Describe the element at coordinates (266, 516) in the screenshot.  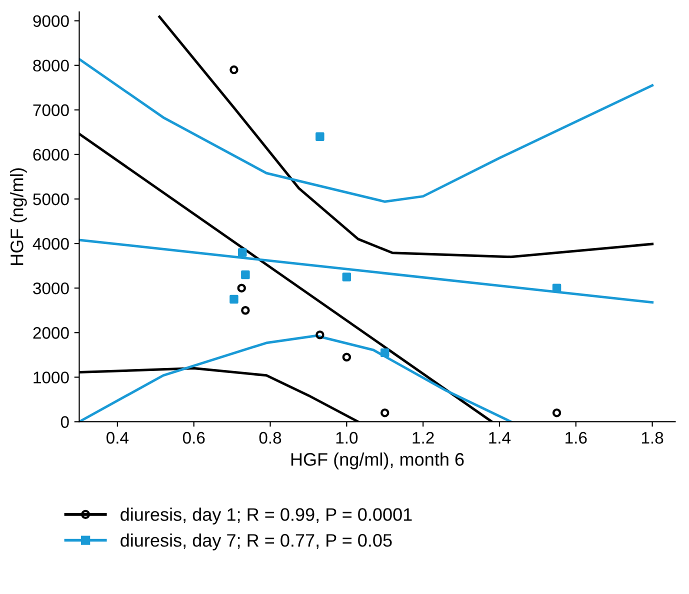
I see `legend-label: diuresis, day 1; R = 0.99, P = 0.0001` at that location.